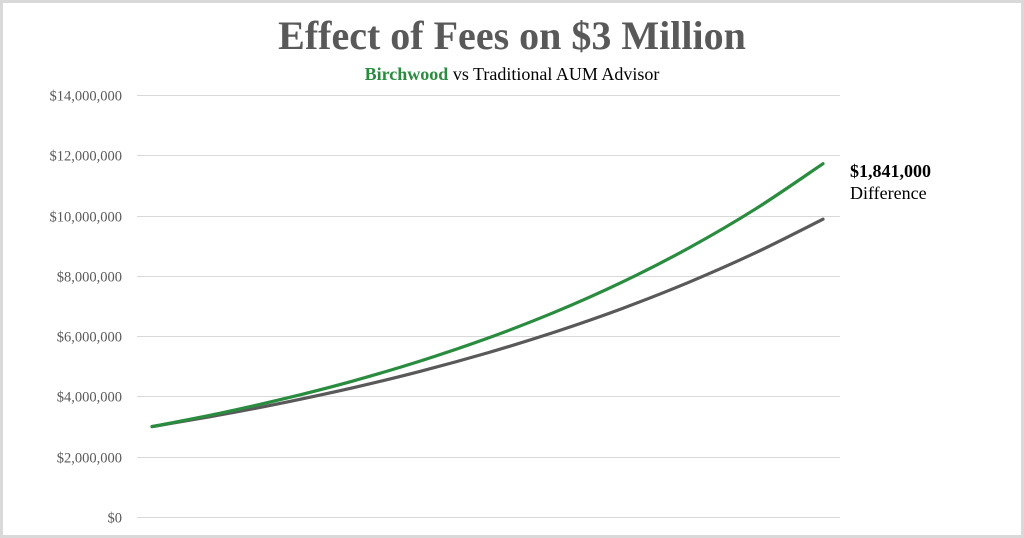 The width and height of the screenshot is (1024, 538). I want to click on y-tick-label: $8,000,000, so click(89, 278).